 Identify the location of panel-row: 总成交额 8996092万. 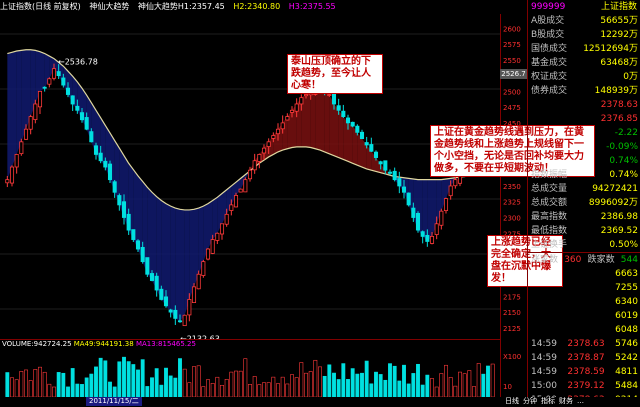
(584, 203).